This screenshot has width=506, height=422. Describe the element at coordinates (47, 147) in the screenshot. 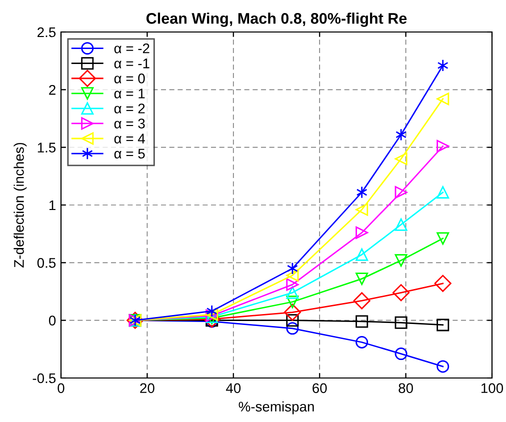

I see `y-tick-label: 1.5` at that location.